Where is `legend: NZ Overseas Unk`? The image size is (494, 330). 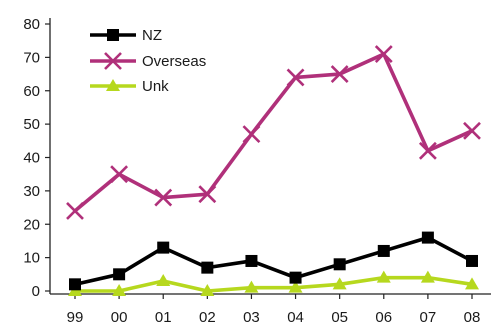 legend: NZ Overseas Unk is located at coordinates (148, 61).